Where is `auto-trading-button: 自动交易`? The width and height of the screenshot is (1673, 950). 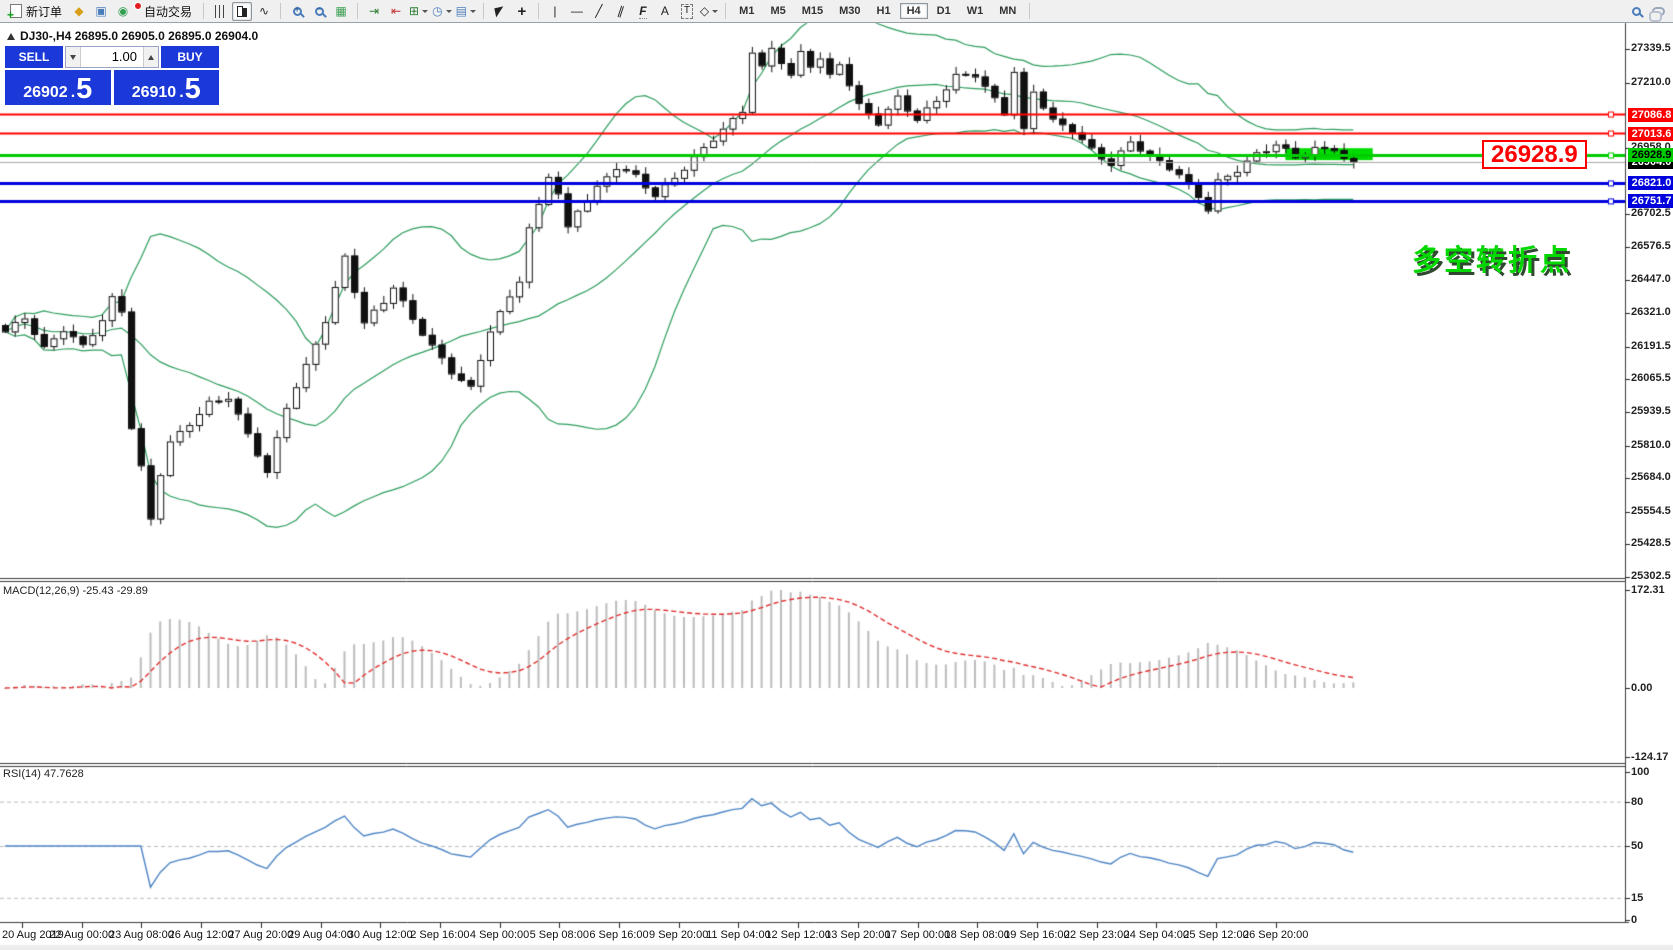
auto-trading-button: 自动交易 is located at coordinates (166, 11).